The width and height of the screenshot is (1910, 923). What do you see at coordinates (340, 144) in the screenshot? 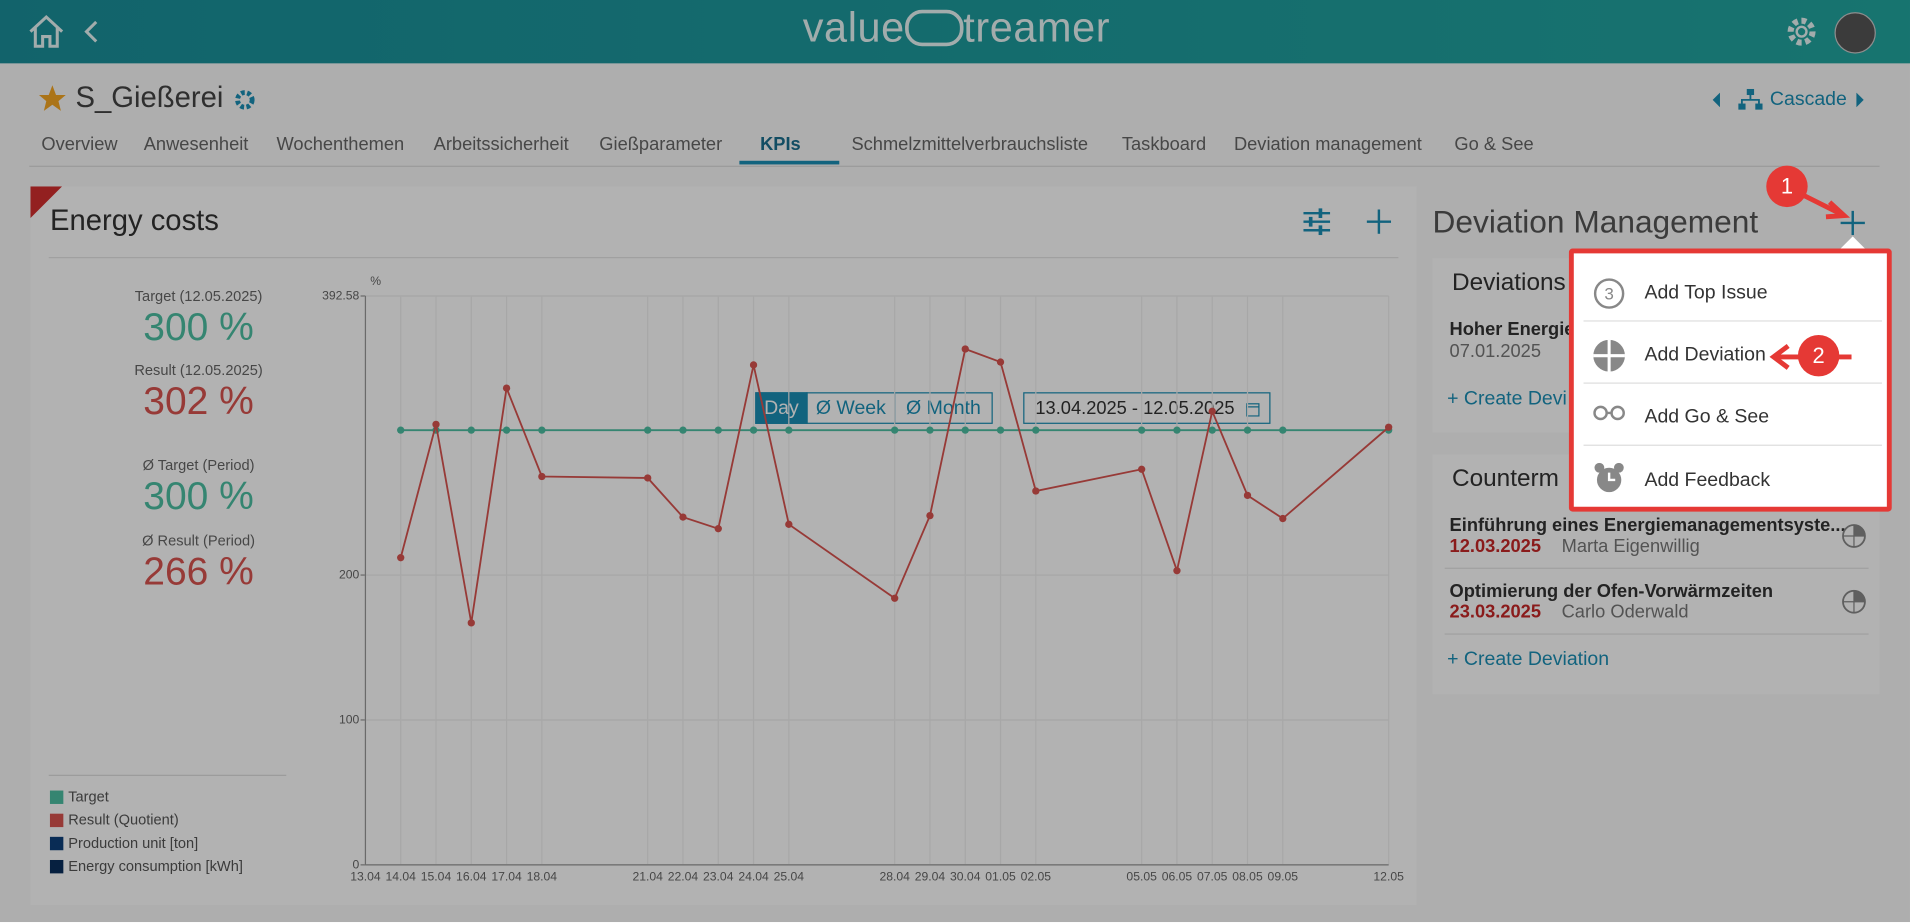
I see `tab: Wochenthemen` at bounding box center [340, 144].